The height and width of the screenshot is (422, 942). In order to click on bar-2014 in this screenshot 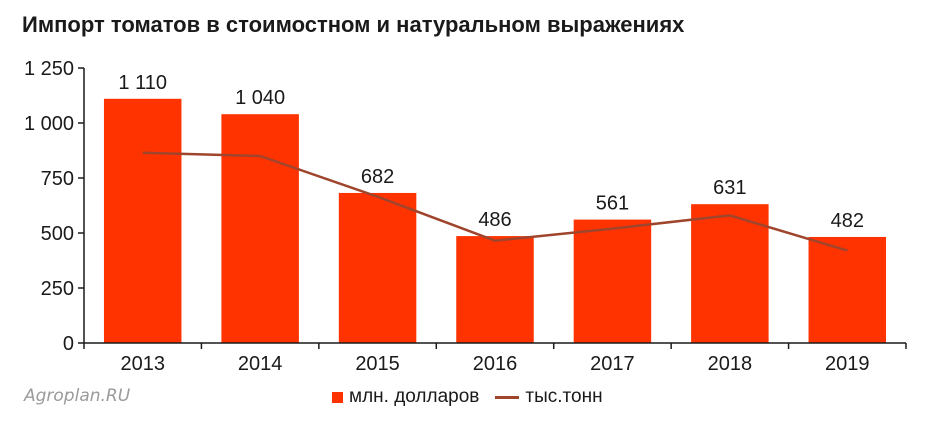, I will do `click(260, 228)`.